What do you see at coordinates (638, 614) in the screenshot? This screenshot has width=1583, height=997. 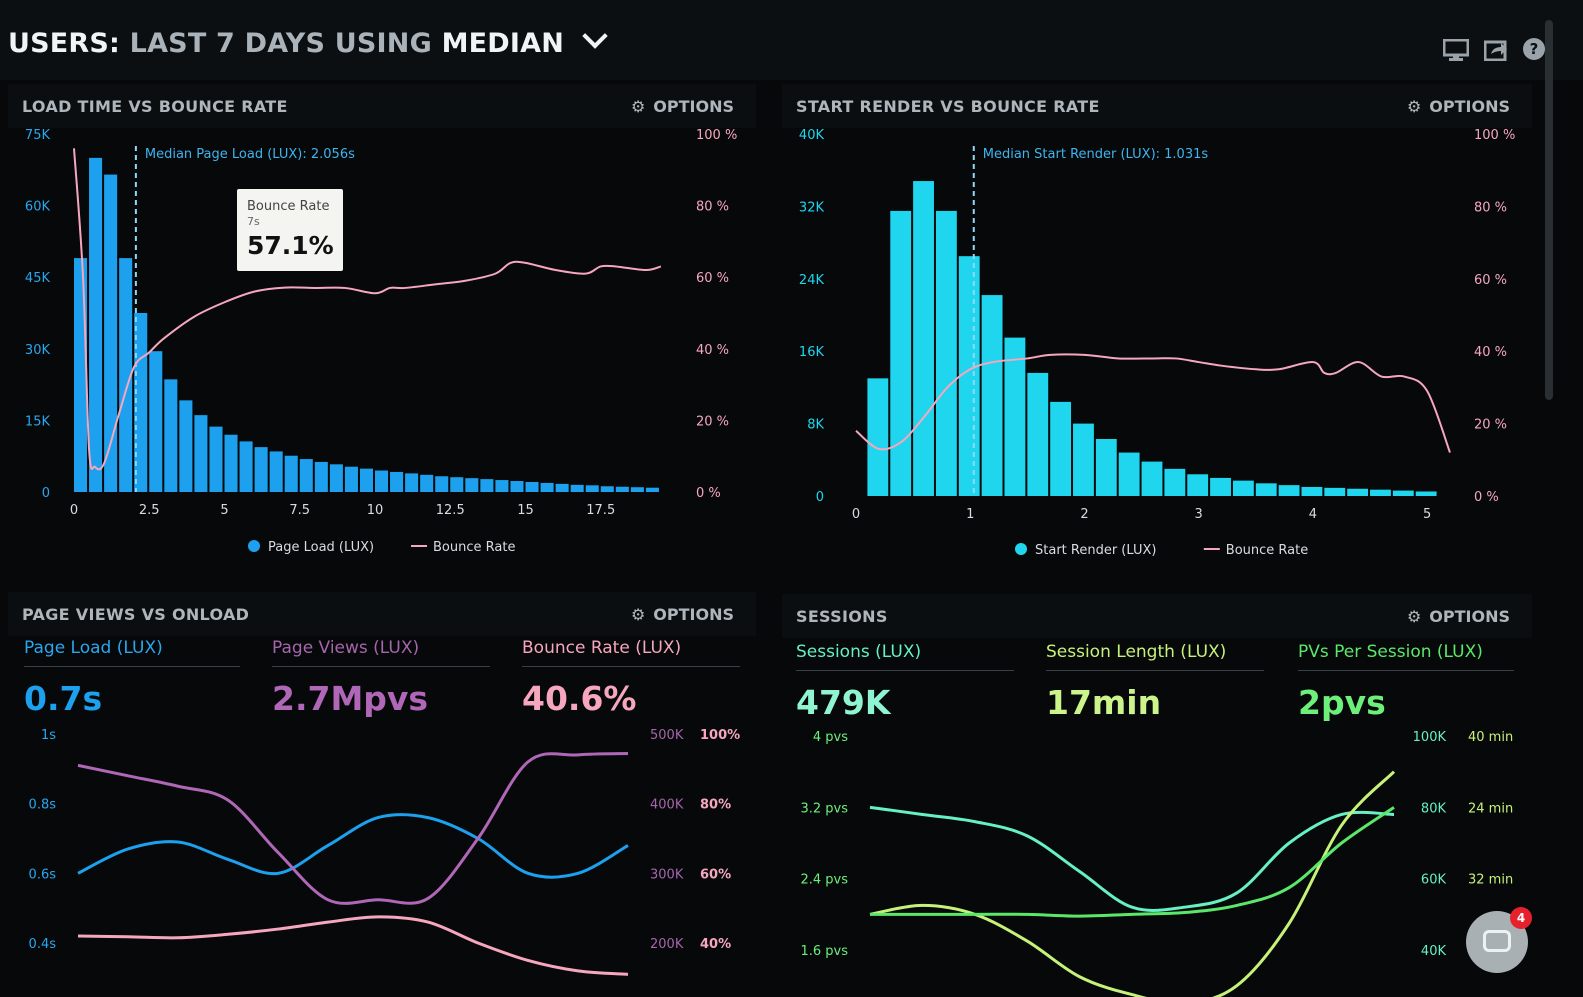 I see `gear-icon: ⚙` at bounding box center [638, 614].